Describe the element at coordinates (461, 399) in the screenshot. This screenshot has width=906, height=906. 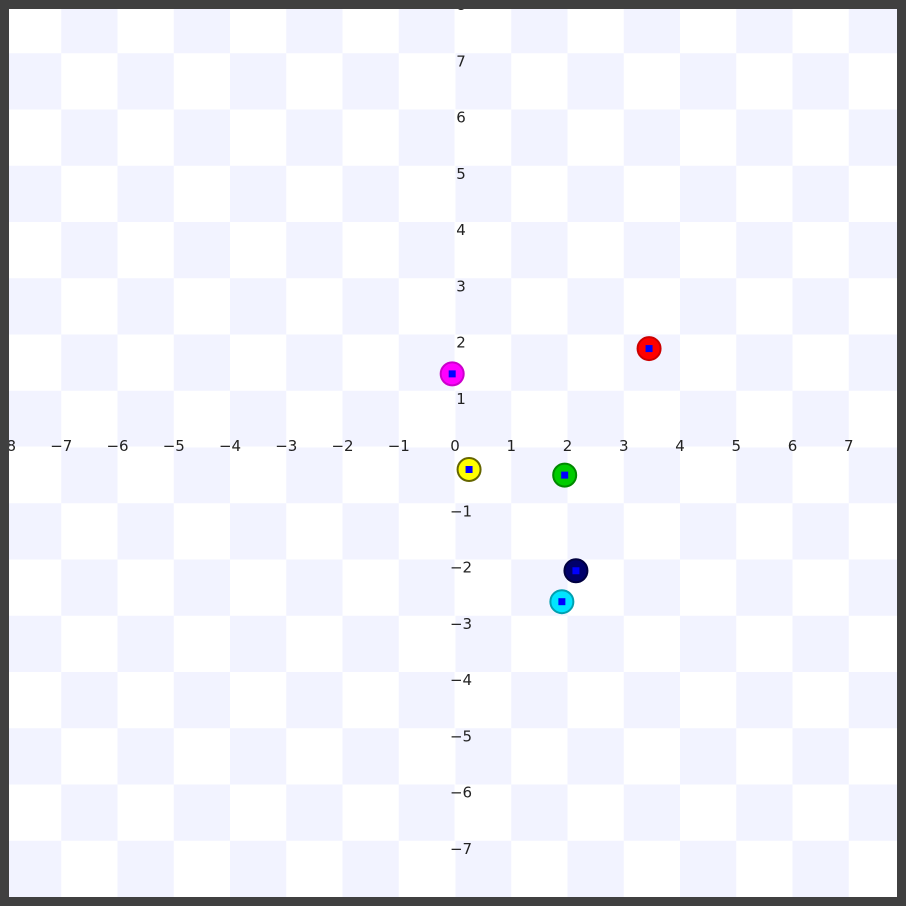
I see `y-tick-label: 1` at that location.